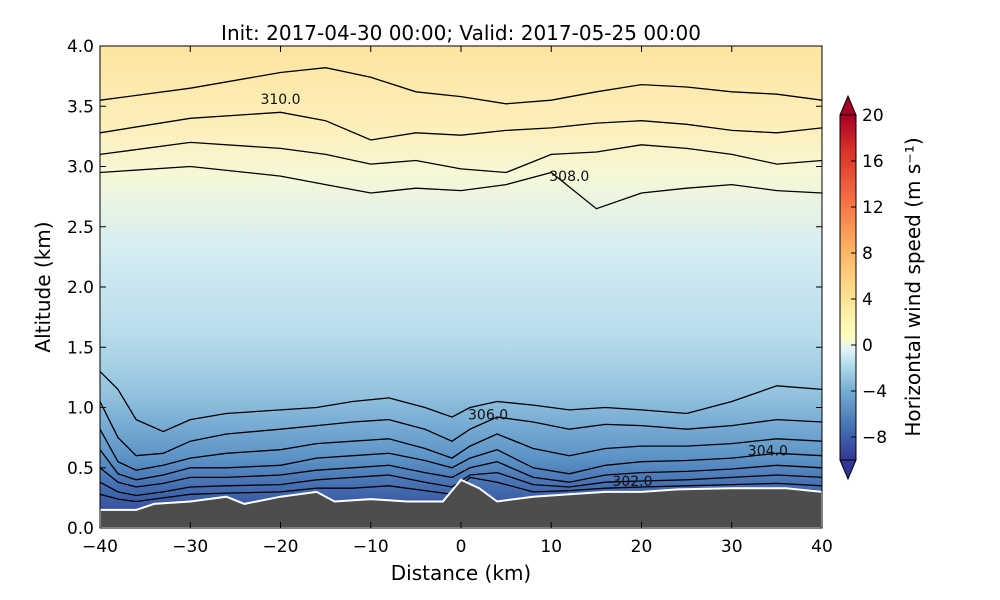  Describe the element at coordinates (873, 162) in the screenshot. I see `colorbar-tick-label-6: 16` at that location.